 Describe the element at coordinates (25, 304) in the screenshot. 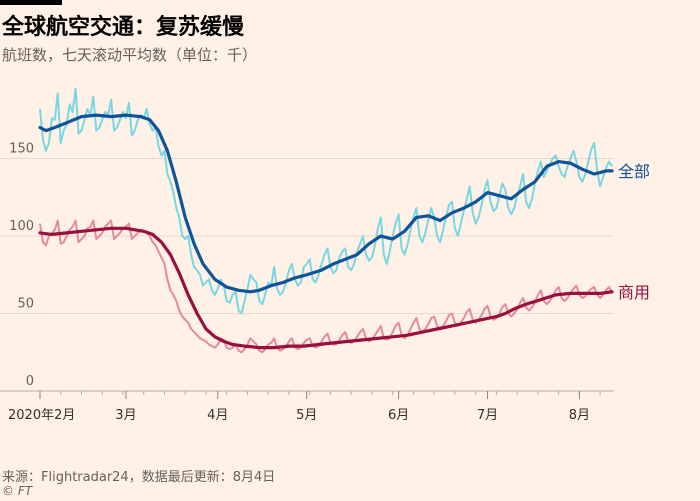

I see `y-tick-label-50: 50` at that location.